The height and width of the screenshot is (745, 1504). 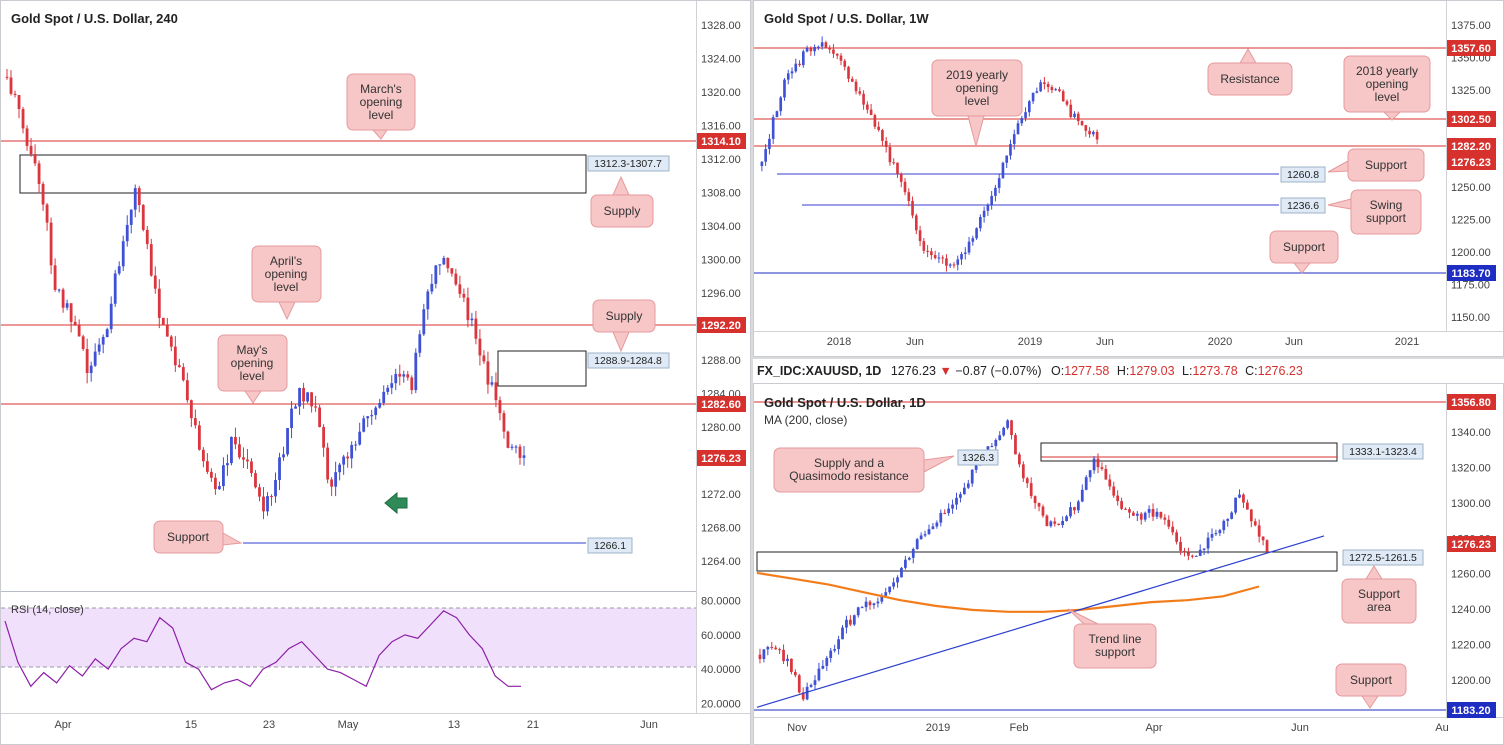 What do you see at coordinates (1047, 561) in the screenshot?
I see `daily-support-area` at bounding box center [1047, 561].